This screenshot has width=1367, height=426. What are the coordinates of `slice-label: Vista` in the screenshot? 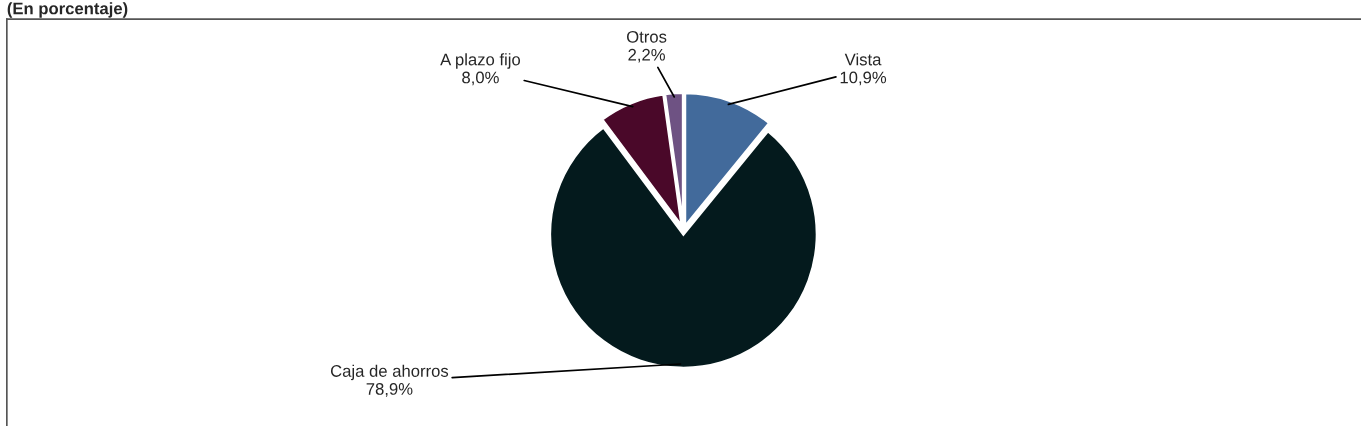 It's located at (863, 59).